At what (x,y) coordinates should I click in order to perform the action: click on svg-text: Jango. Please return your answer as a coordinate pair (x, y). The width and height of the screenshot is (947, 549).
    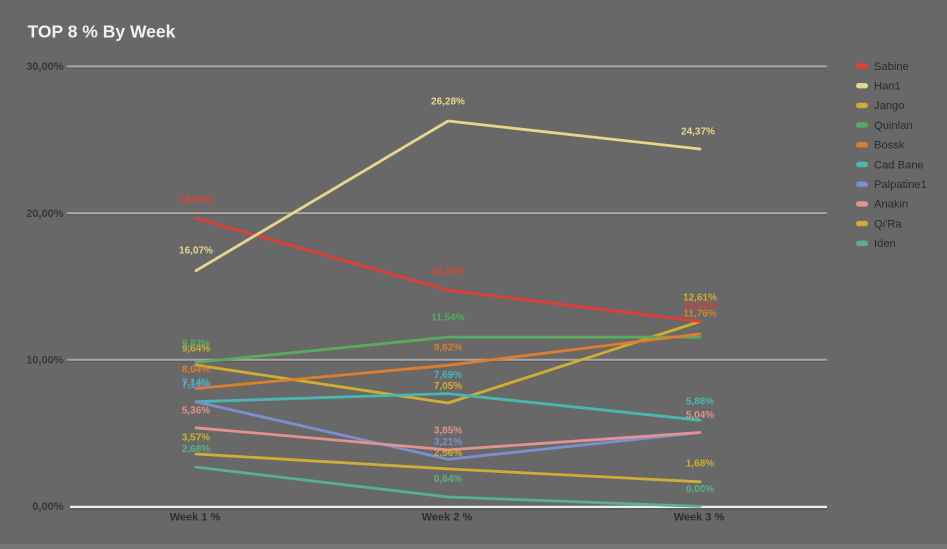
    Looking at the image, I should click on (889, 106).